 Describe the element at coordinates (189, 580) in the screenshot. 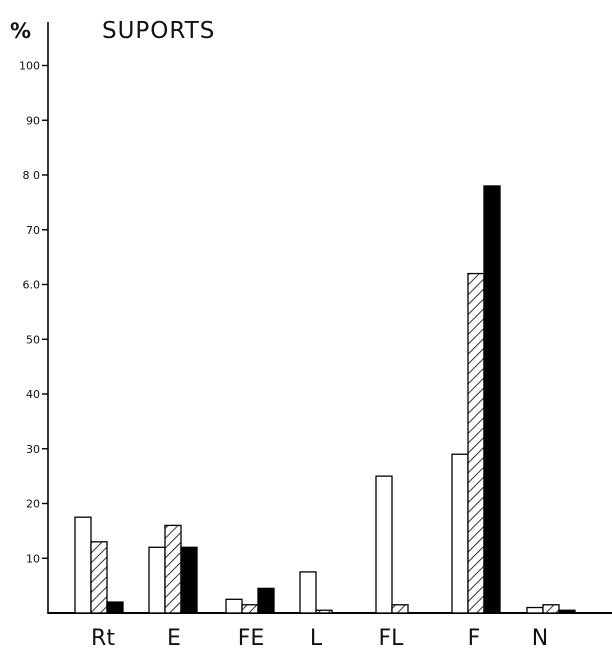

I see `black-bar-e` at that location.